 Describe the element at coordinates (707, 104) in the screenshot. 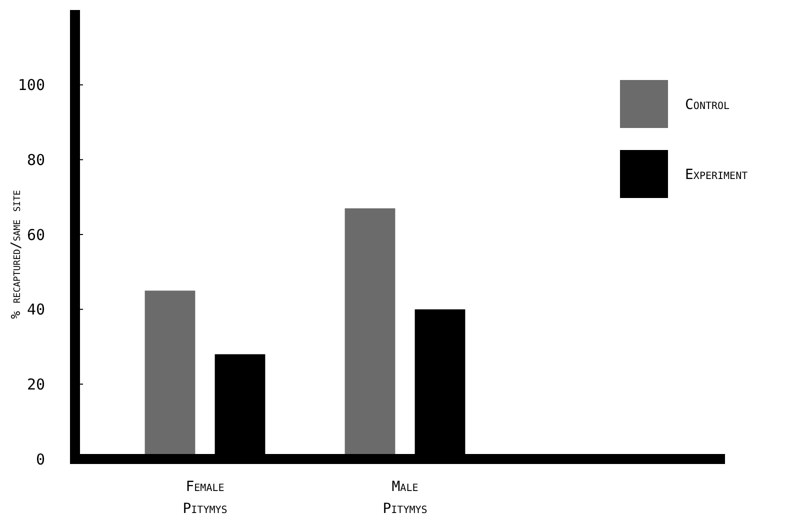

I see `text: Control` at that location.